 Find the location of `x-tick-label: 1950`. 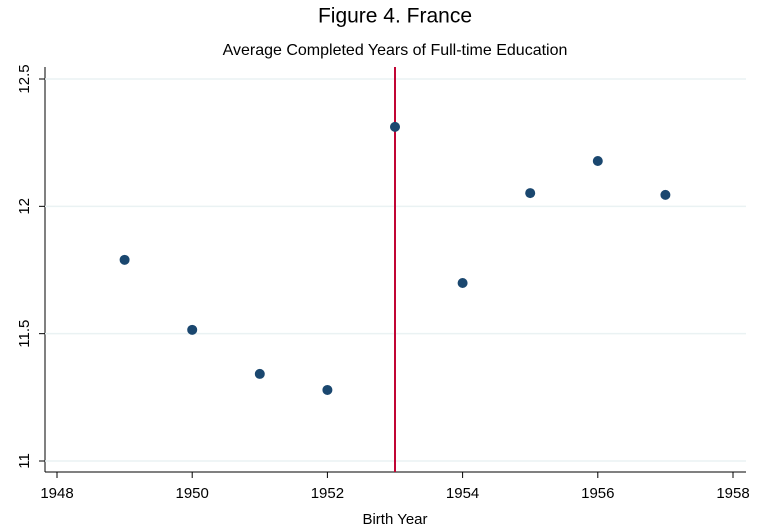

x-tick-label: 1950 is located at coordinates (192, 493).